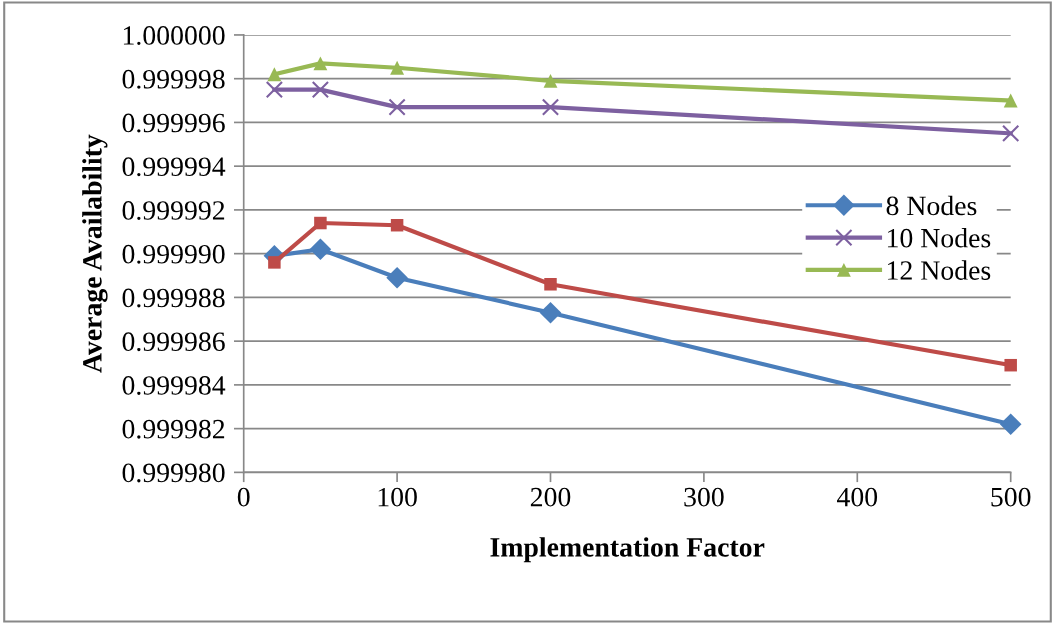  Describe the element at coordinates (173, 298) in the screenshot. I see `y-tick-label: 0.999988` at that location.